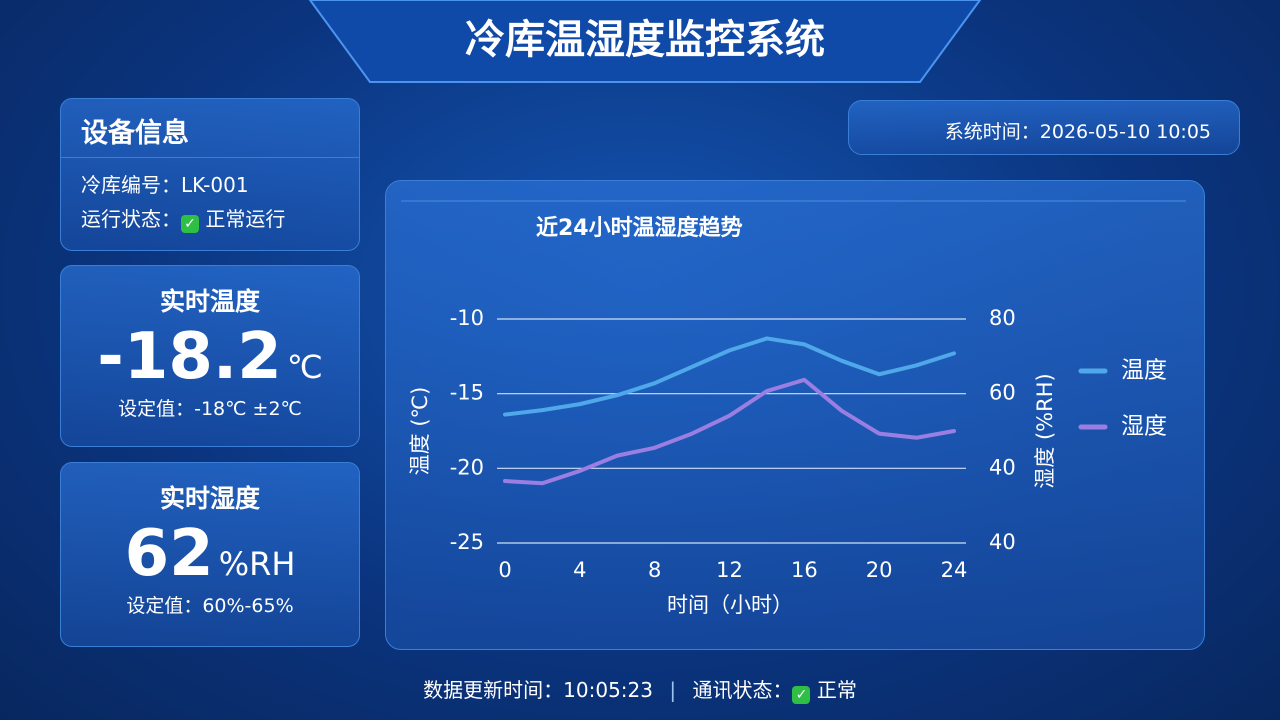 The width and height of the screenshot is (1280, 720). Describe the element at coordinates (639, 228) in the screenshot. I see `chart-title: 近24小时温湿度趋势` at that location.